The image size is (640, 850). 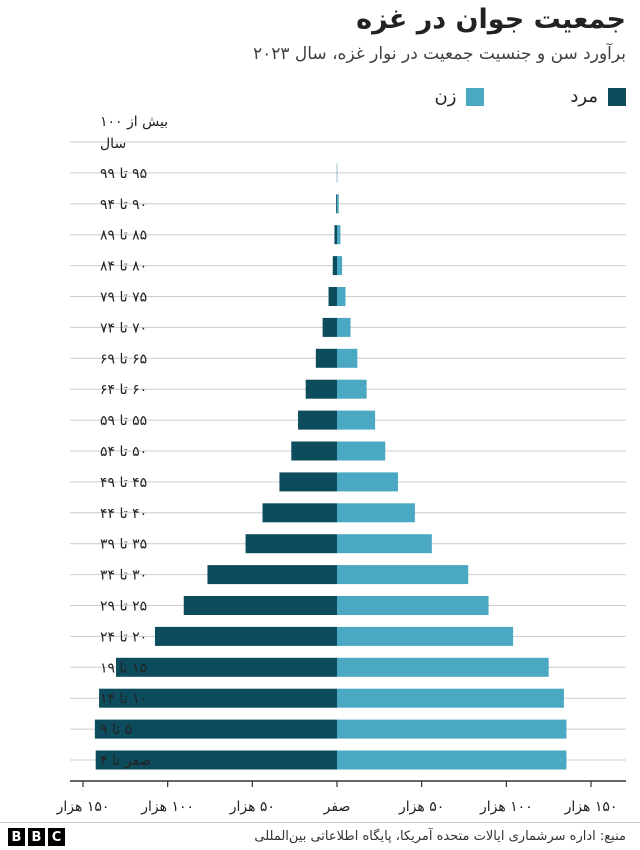 I want to click on category-label: ۹۵ تا ۹۹, so click(x=123, y=174).